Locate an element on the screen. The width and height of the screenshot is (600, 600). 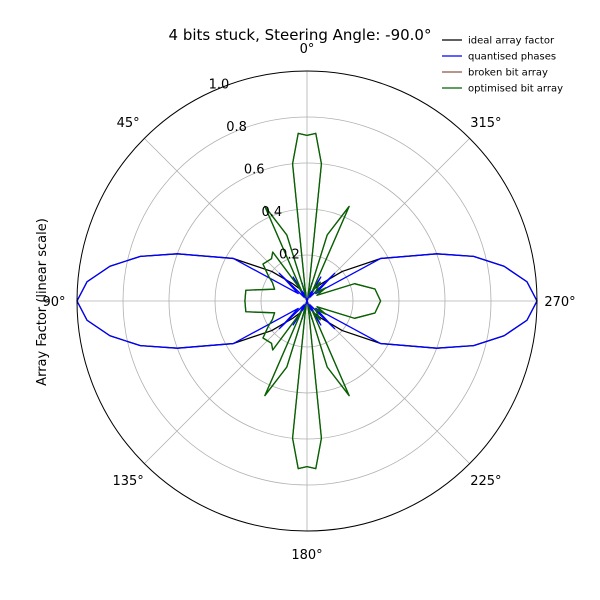
theta-tick-label-5: 225° is located at coordinates (485, 481).